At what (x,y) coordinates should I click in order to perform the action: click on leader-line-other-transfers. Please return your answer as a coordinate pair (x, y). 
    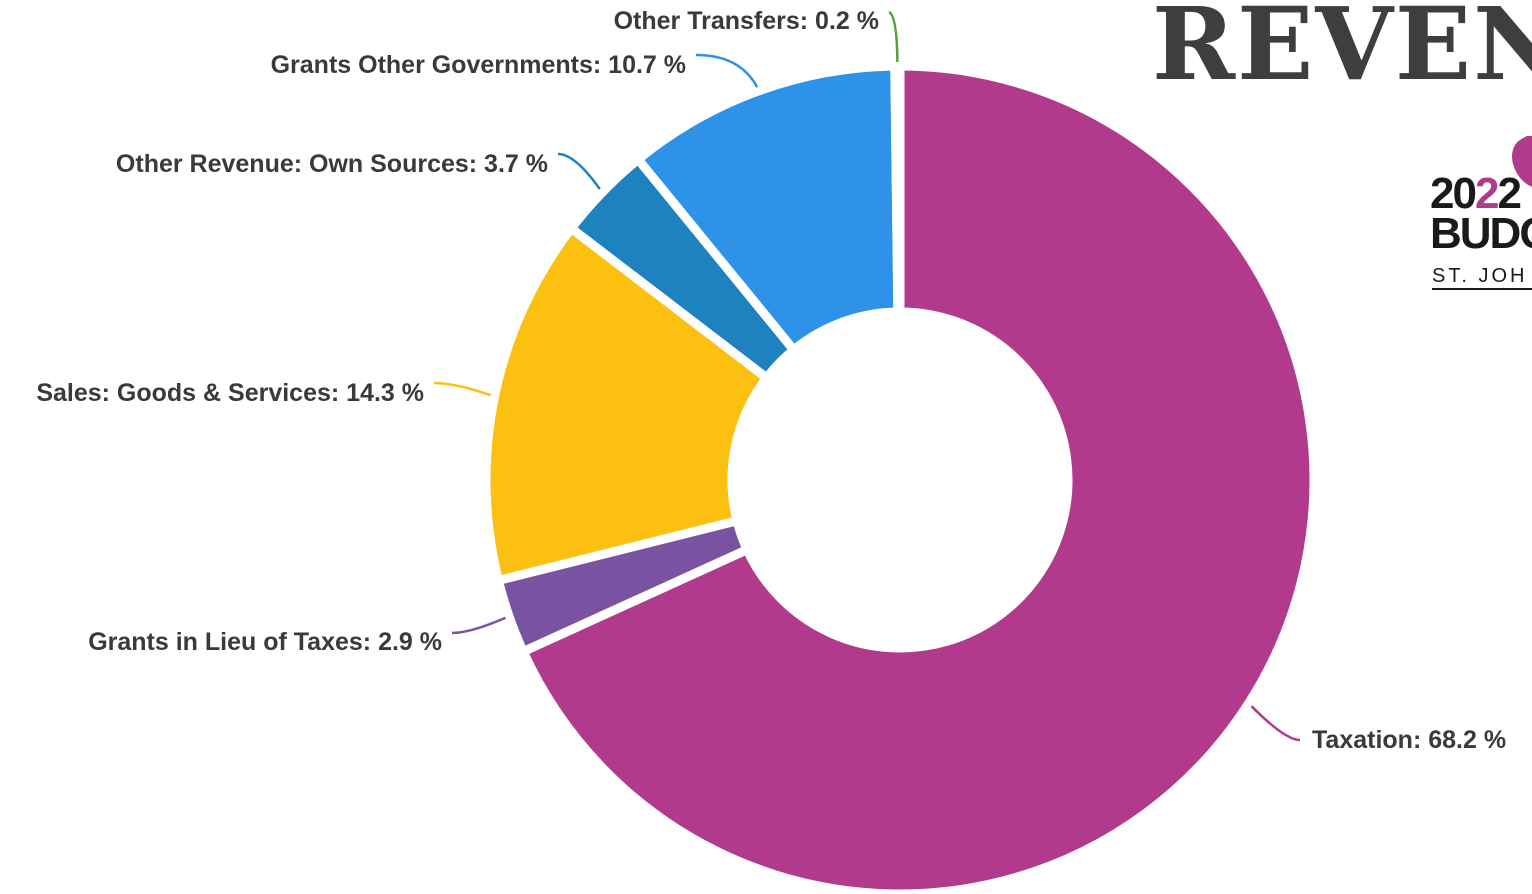
    Looking at the image, I should click on (893, 36).